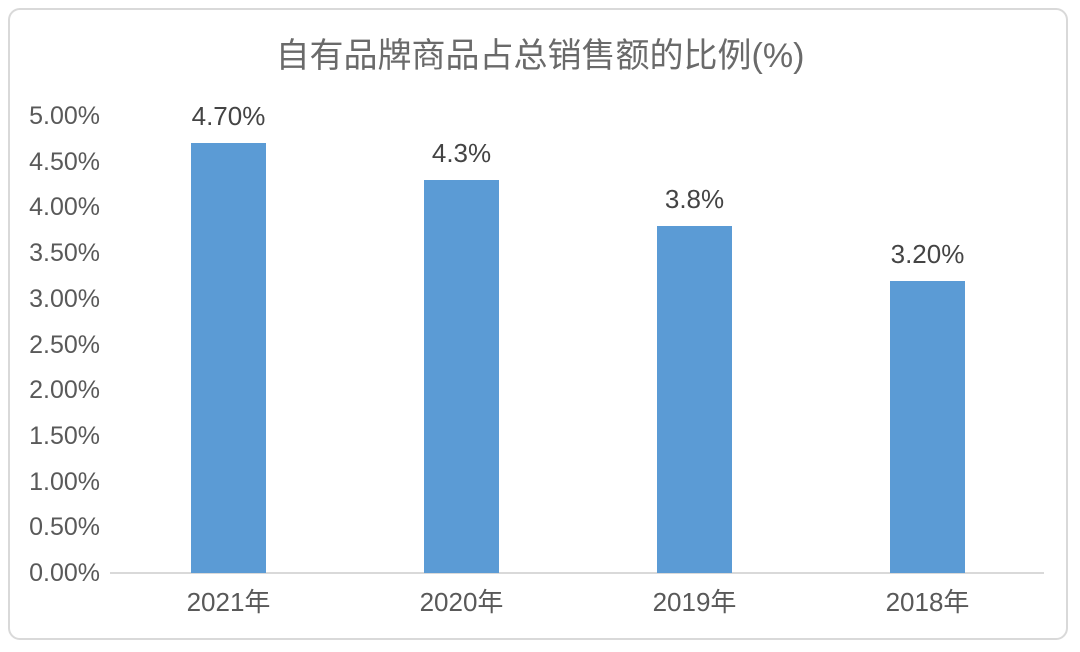 The height and width of the screenshot is (652, 1080). Describe the element at coordinates (64, 390) in the screenshot. I see `y-axis-tick-label: 2.00%` at that location.